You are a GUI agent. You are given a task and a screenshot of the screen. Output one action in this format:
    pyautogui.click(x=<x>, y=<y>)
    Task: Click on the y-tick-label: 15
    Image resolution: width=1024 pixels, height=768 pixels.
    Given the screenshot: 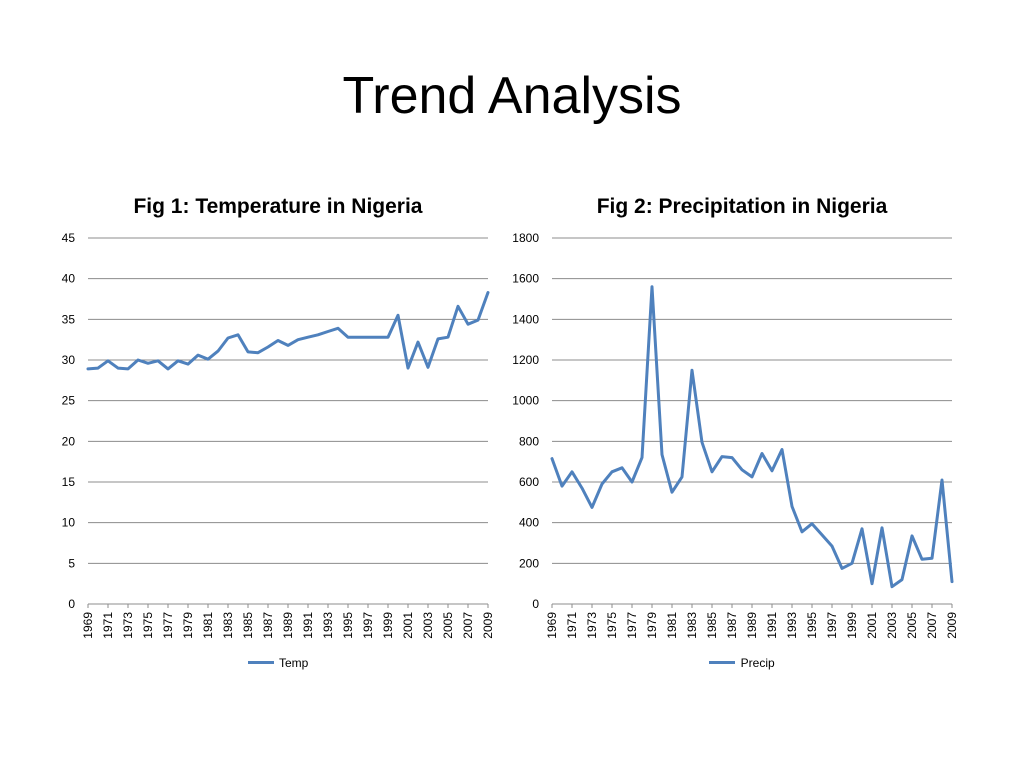 What is the action you would take?
    pyautogui.click(x=69, y=482)
    